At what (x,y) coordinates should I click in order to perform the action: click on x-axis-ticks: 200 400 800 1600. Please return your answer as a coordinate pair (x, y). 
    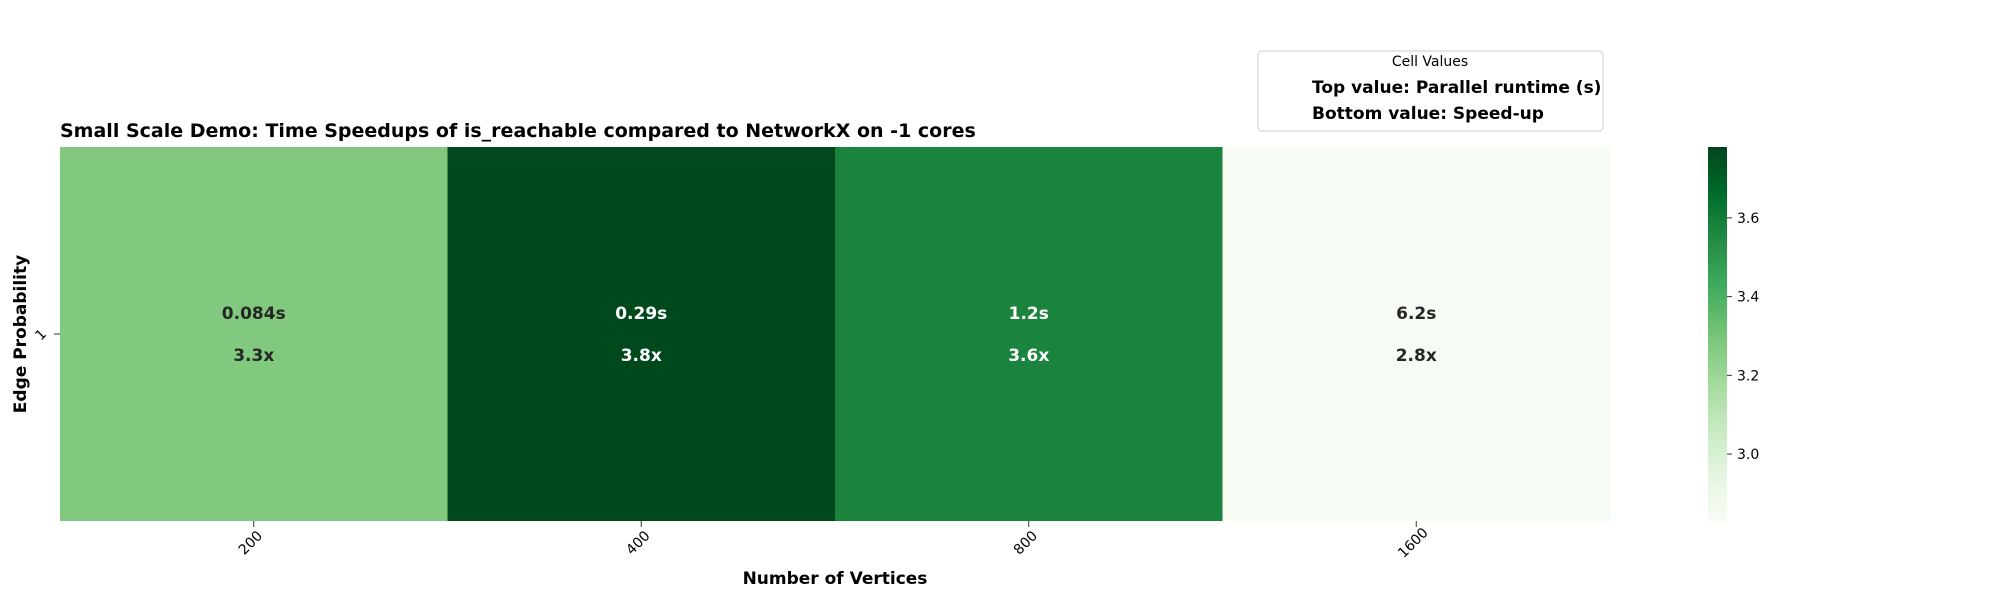
    Looking at the image, I should click on (834, 541).